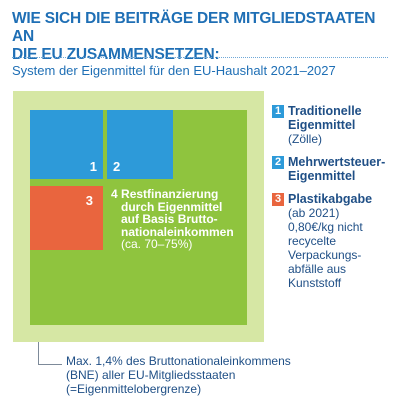 This screenshot has width=400, height=416. Describe the element at coordinates (314, 213) in the screenshot. I see `legend-sub: (ab 2021)` at that location.